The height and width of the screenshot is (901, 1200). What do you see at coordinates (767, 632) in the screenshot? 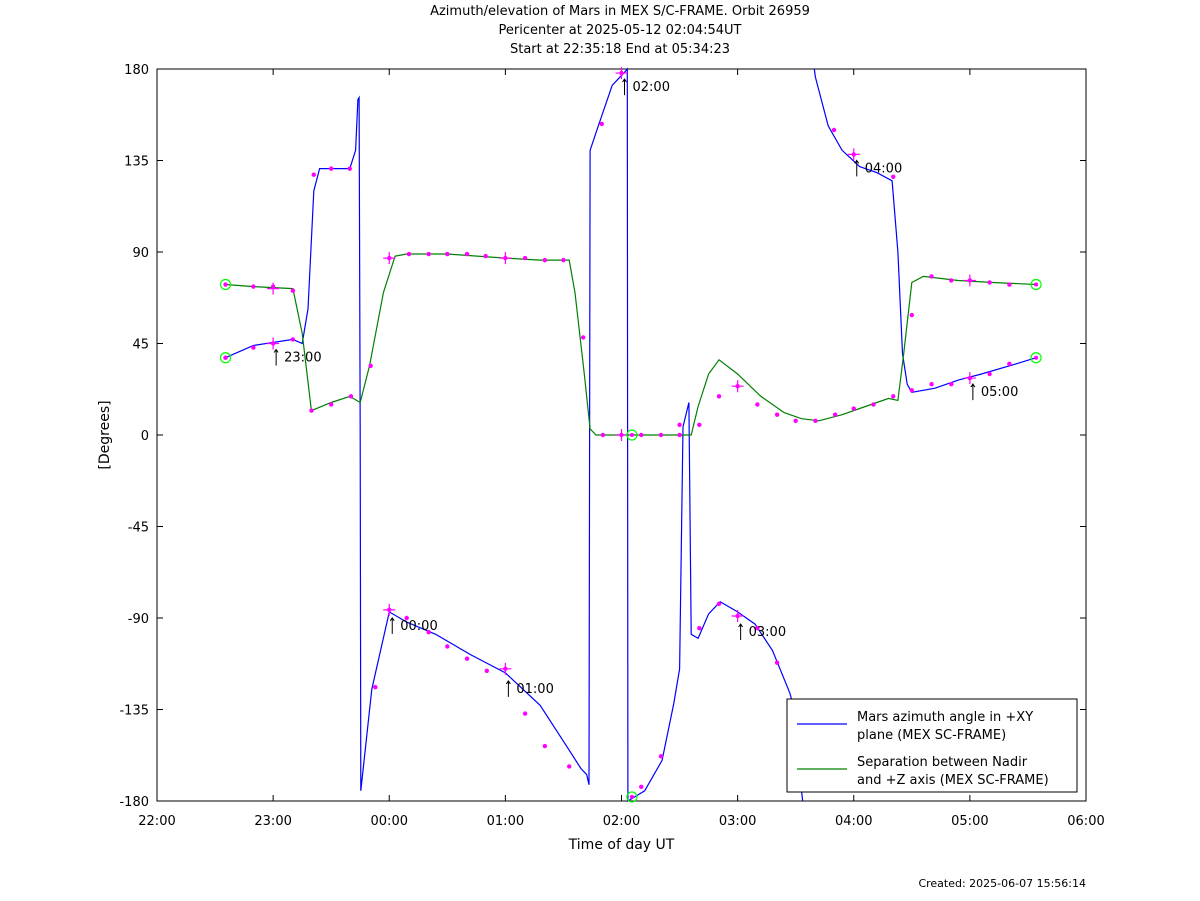
I see `annotation-label: 03:00` at bounding box center [767, 632].